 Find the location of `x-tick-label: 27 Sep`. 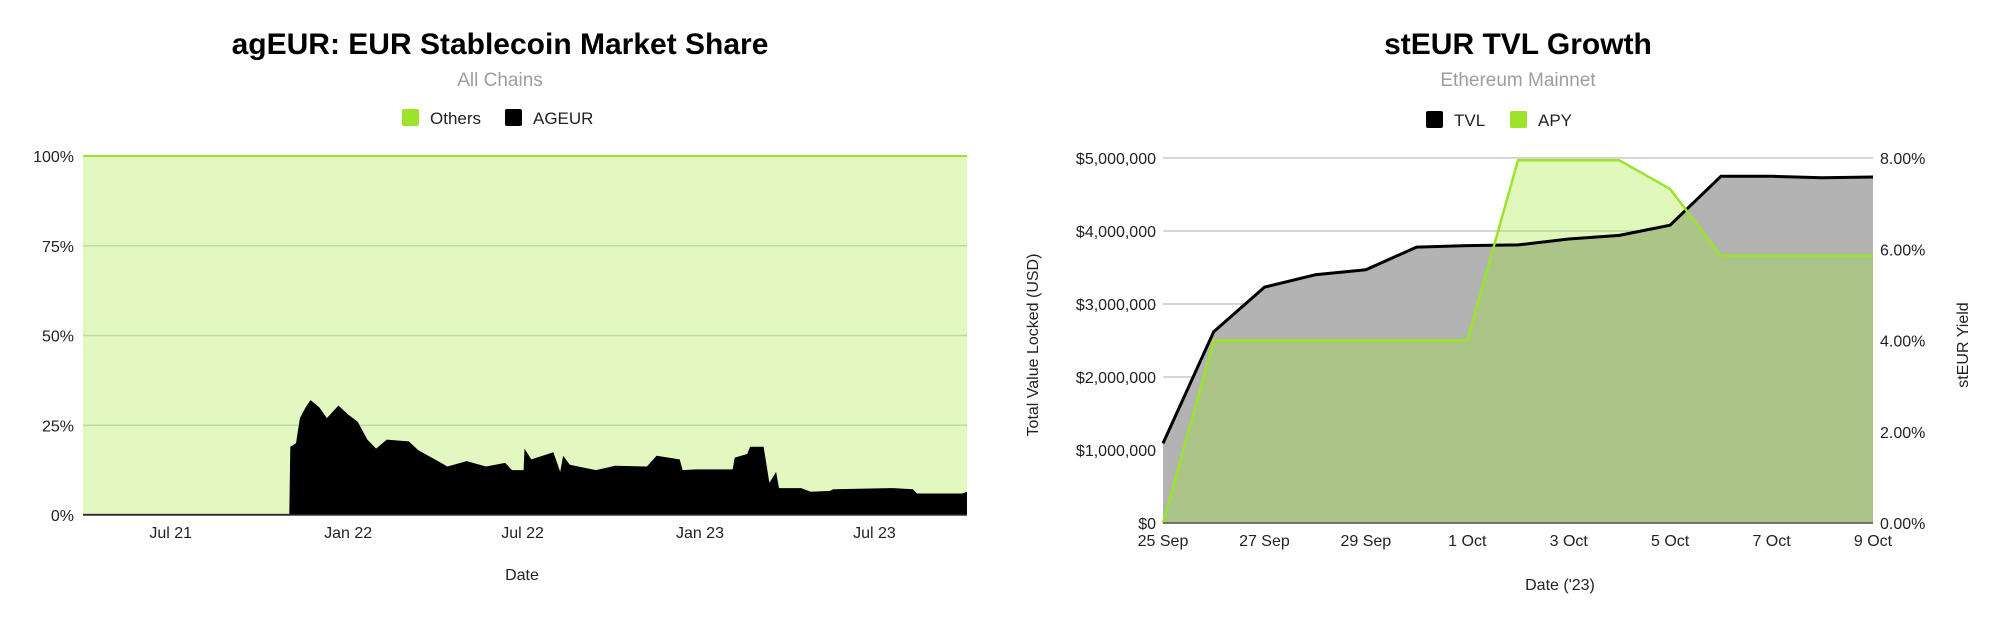

x-tick-label: 27 Sep is located at coordinates (1264, 541).